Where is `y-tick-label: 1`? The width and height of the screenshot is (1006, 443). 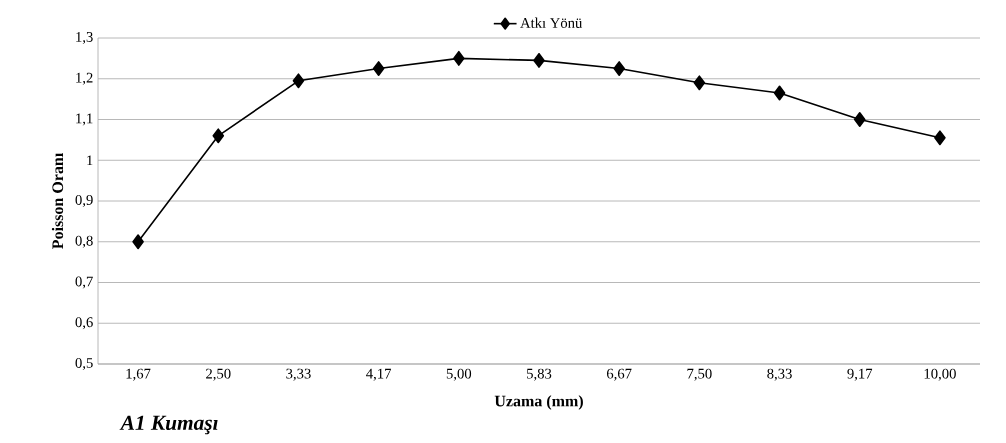 y-tick-label: 1 is located at coordinates (90, 160).